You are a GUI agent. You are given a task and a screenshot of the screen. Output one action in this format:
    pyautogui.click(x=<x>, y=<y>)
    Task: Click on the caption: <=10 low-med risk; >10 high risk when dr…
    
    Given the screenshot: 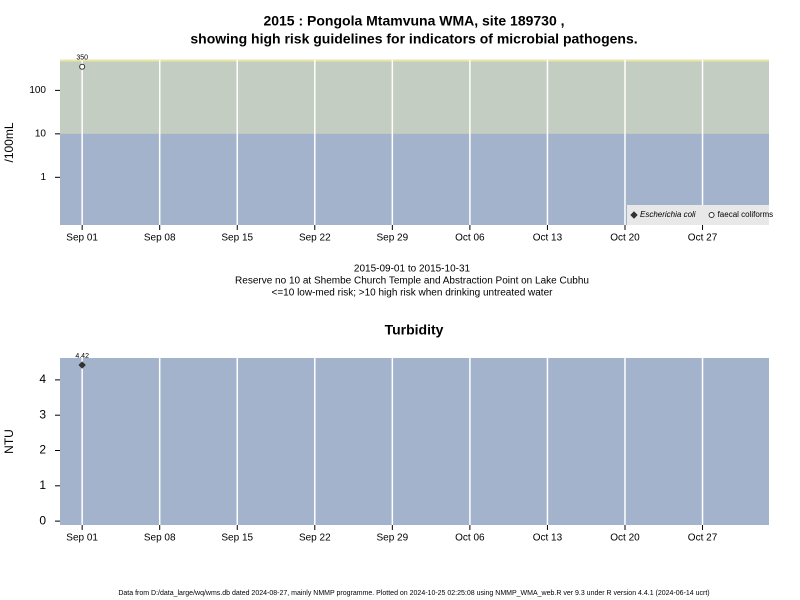 What is the action you would take?
    pyautogui.click(x=413, y=293)
    